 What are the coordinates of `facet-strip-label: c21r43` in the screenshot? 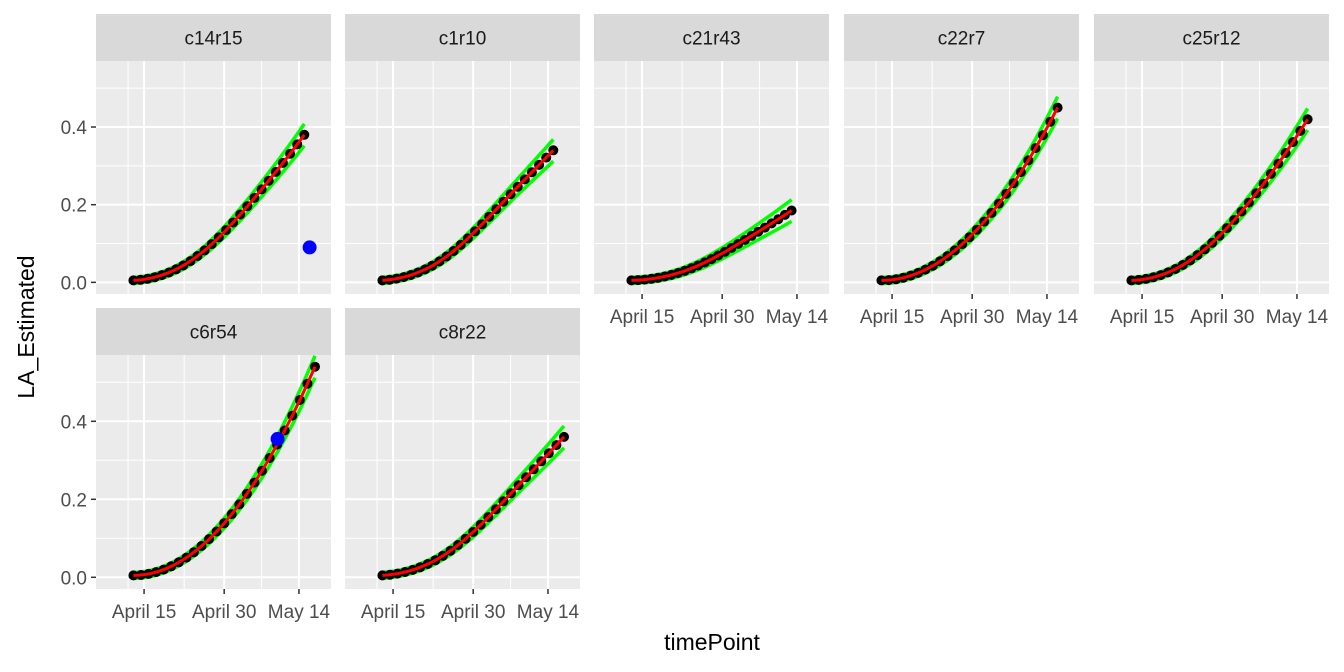 It's located at (711, 39).